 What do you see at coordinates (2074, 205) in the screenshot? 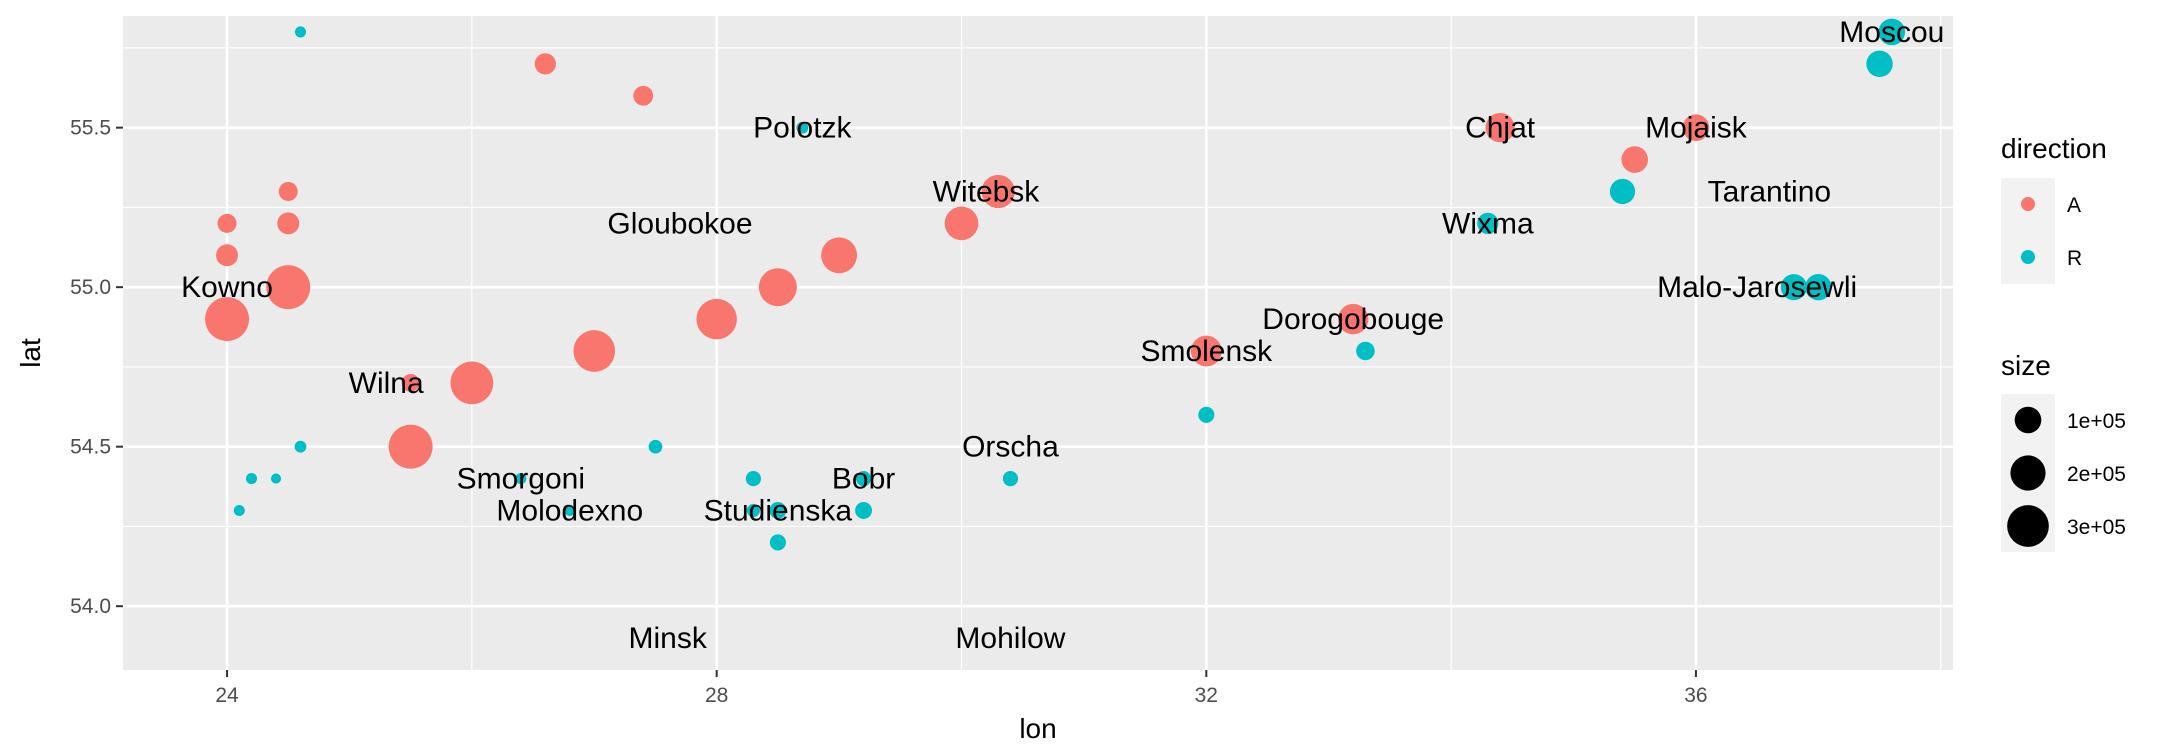
I see `legend-label-A: A` at bounding box center [2074, 205].